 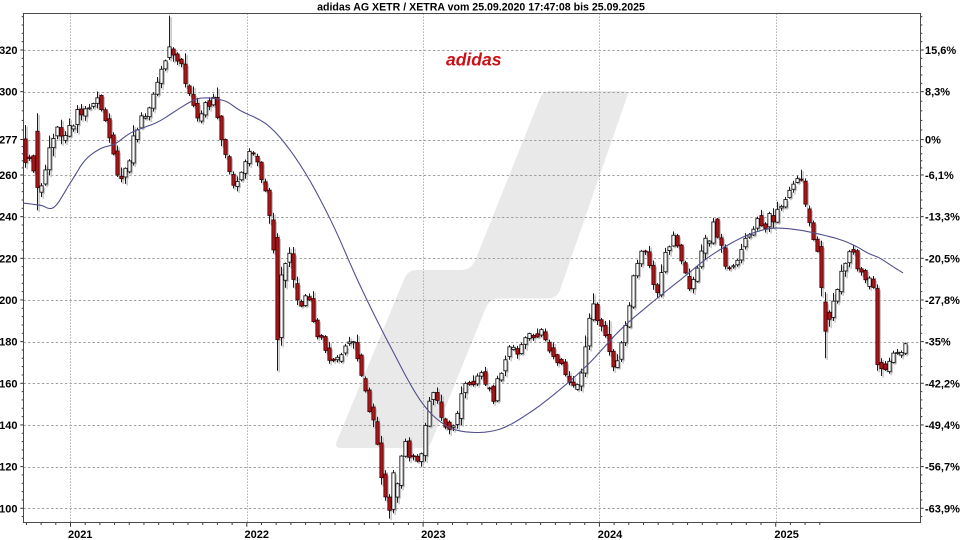 I want to click on svg-text: -56,7%, so click(x=942, y=468).